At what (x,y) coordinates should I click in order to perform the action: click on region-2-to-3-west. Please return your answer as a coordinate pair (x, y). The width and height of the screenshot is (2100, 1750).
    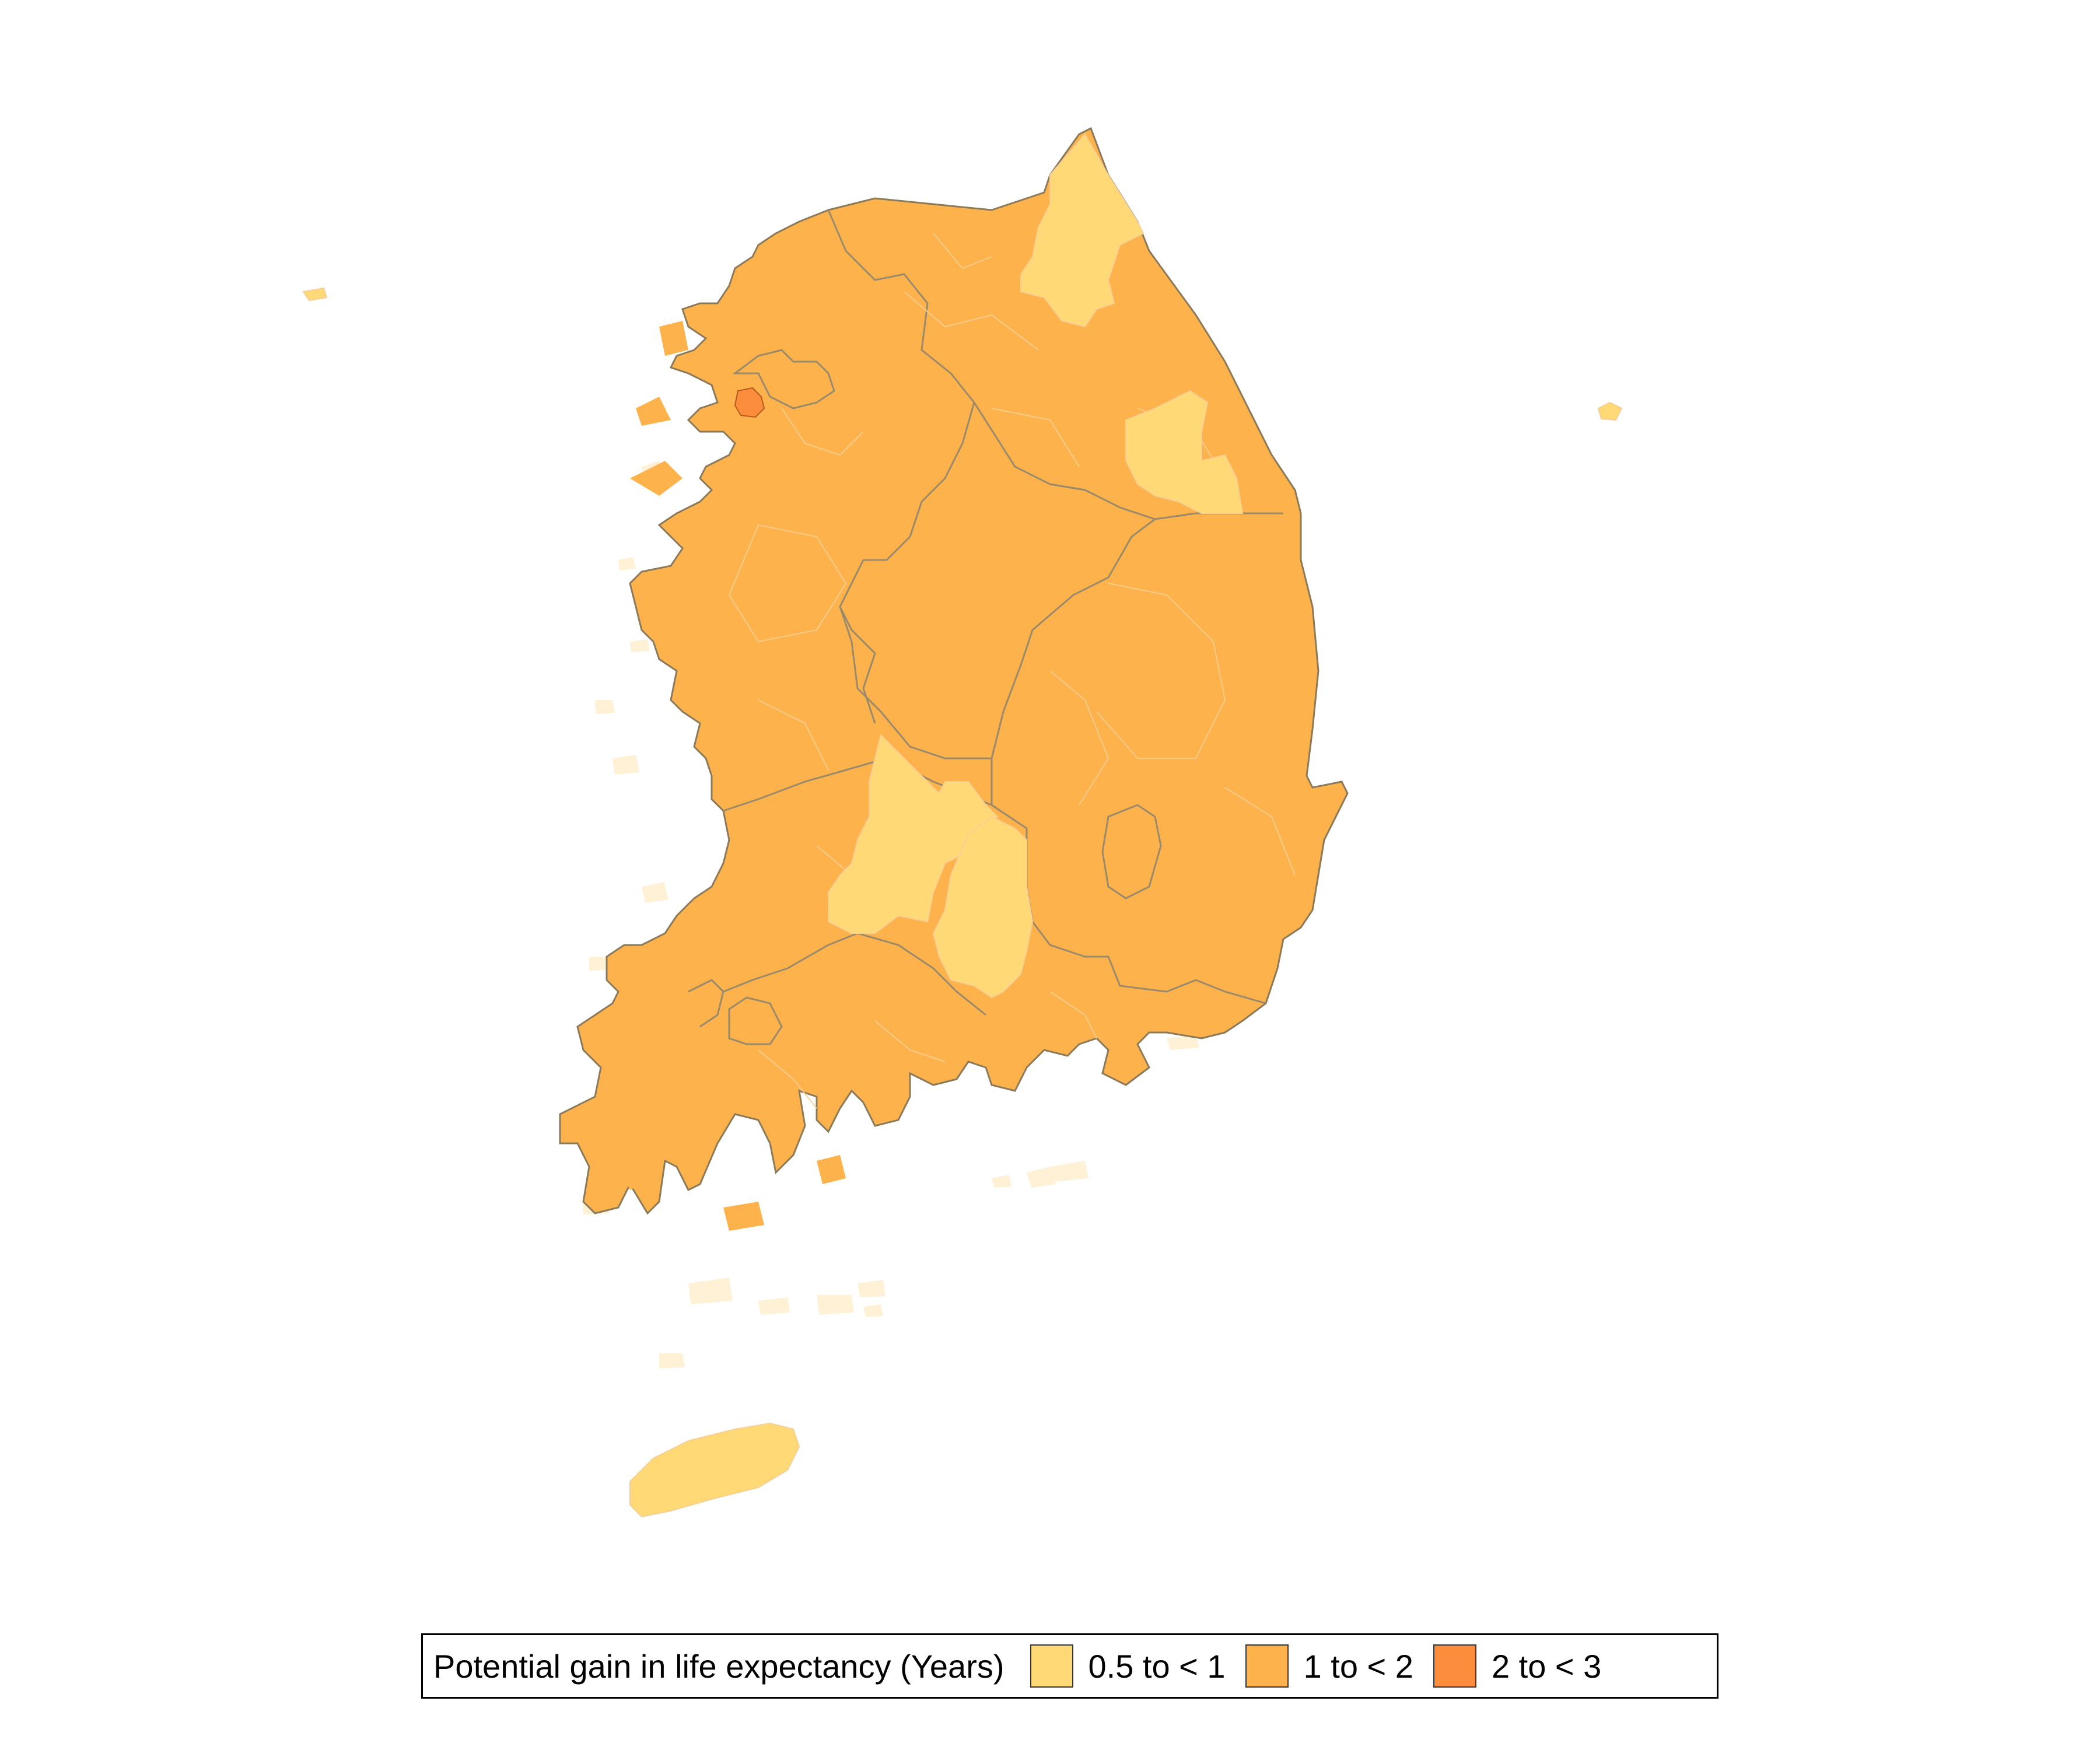
    Looking at the image, I should click on (750, 402).